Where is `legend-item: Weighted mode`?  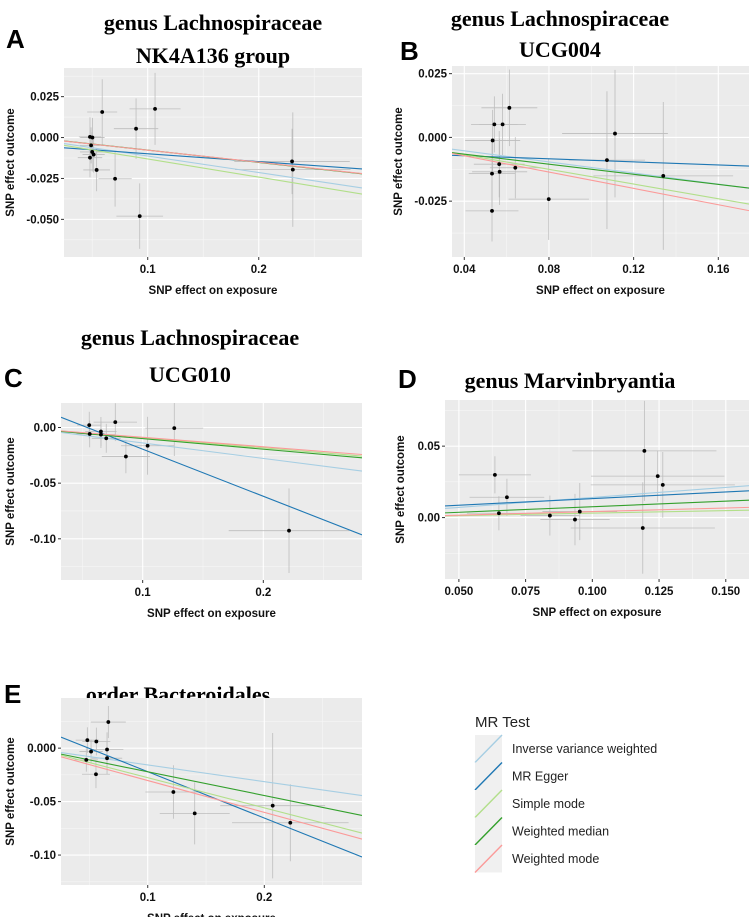
legend-item: Weighted mode is located at coordinates (536, 858).